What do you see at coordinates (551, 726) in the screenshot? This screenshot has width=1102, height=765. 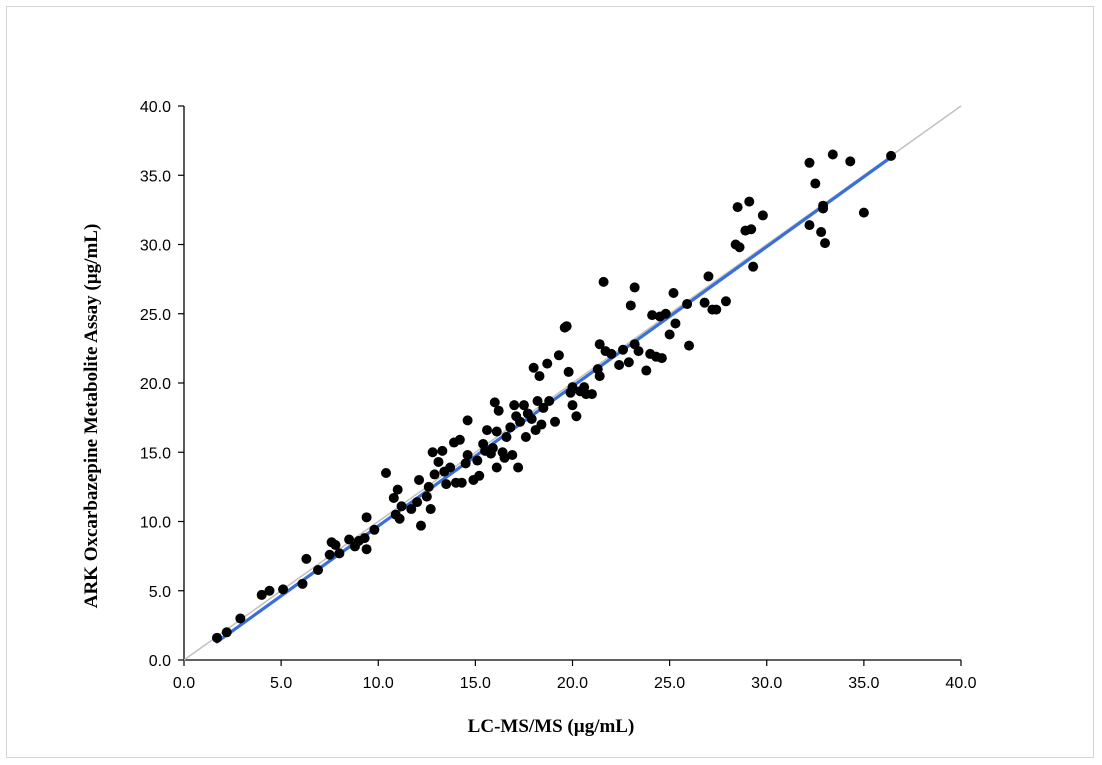 I see `x-axis-title: LC-MS/MS (µg/mL)` at bounding box center [551, 726].